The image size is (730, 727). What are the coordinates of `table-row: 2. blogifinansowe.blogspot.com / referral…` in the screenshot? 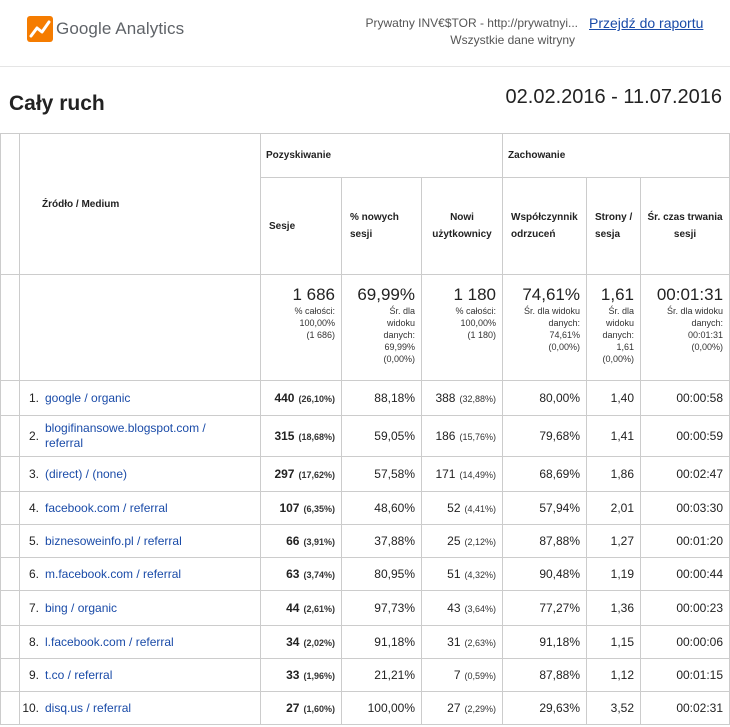 It's located at (365, 436).